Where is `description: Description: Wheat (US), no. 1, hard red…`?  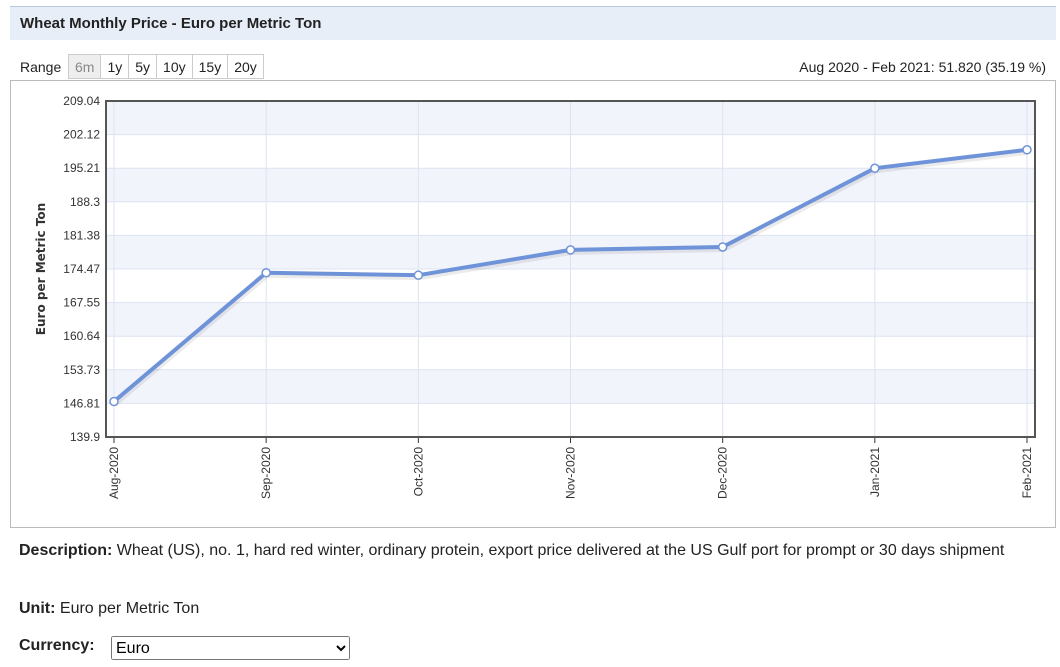 description: Description: Wheat (US), no. 1, hard red… is located at coordinates (529, 550).